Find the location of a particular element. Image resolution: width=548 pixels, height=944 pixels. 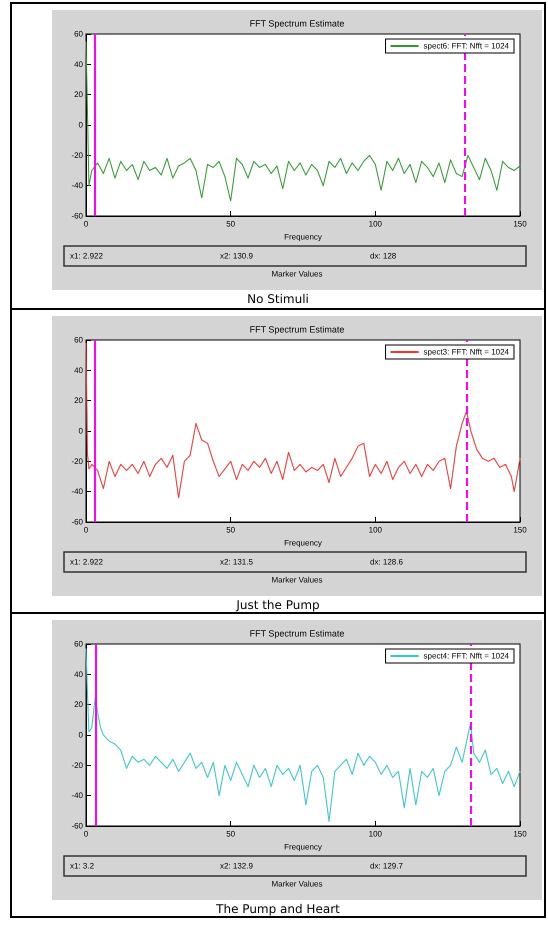

text: x2: 132.9 is located at coordinates (237, 866).